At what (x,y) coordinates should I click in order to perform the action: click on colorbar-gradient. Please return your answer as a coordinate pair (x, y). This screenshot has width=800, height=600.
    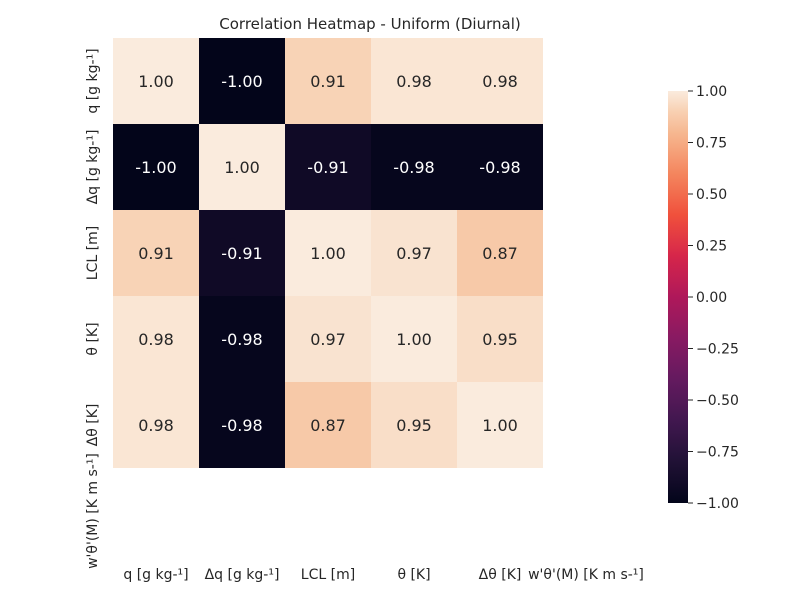
    Looking at the image, I should click on (678, 297).